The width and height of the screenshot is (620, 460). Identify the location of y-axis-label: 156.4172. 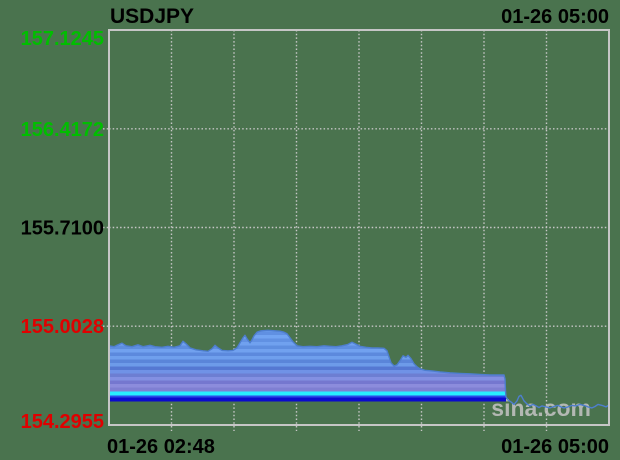
(62, 130).